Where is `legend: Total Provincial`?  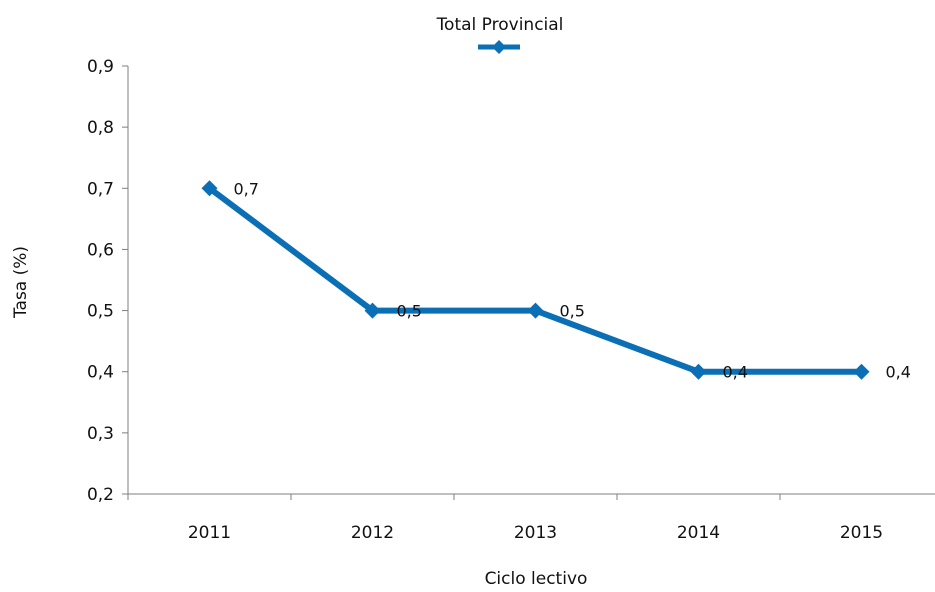 legend: Total Provincial is located at coordinates (500, 34).